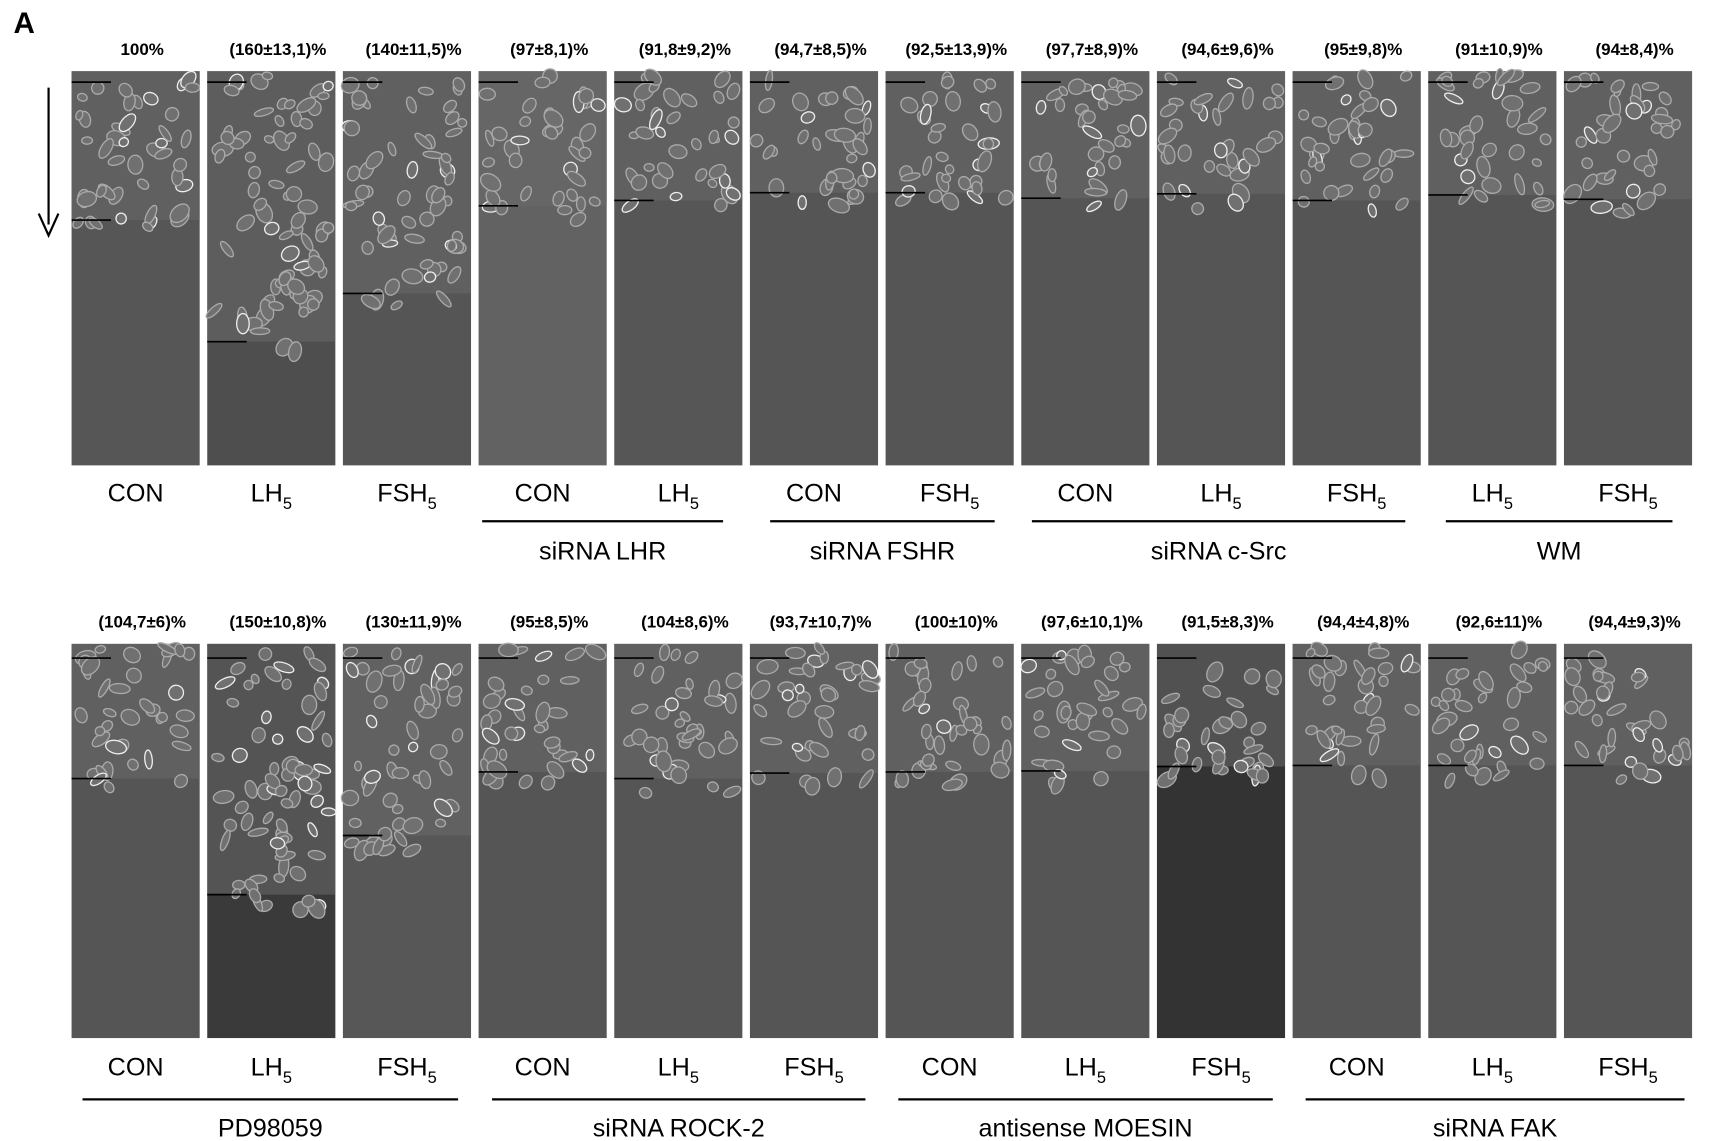 Image resolution: width=1709 pixels, height=1141 pixels. Describe the element at coordinates (48, 163) in the screenshot. I see `direction-arrow` at that location.